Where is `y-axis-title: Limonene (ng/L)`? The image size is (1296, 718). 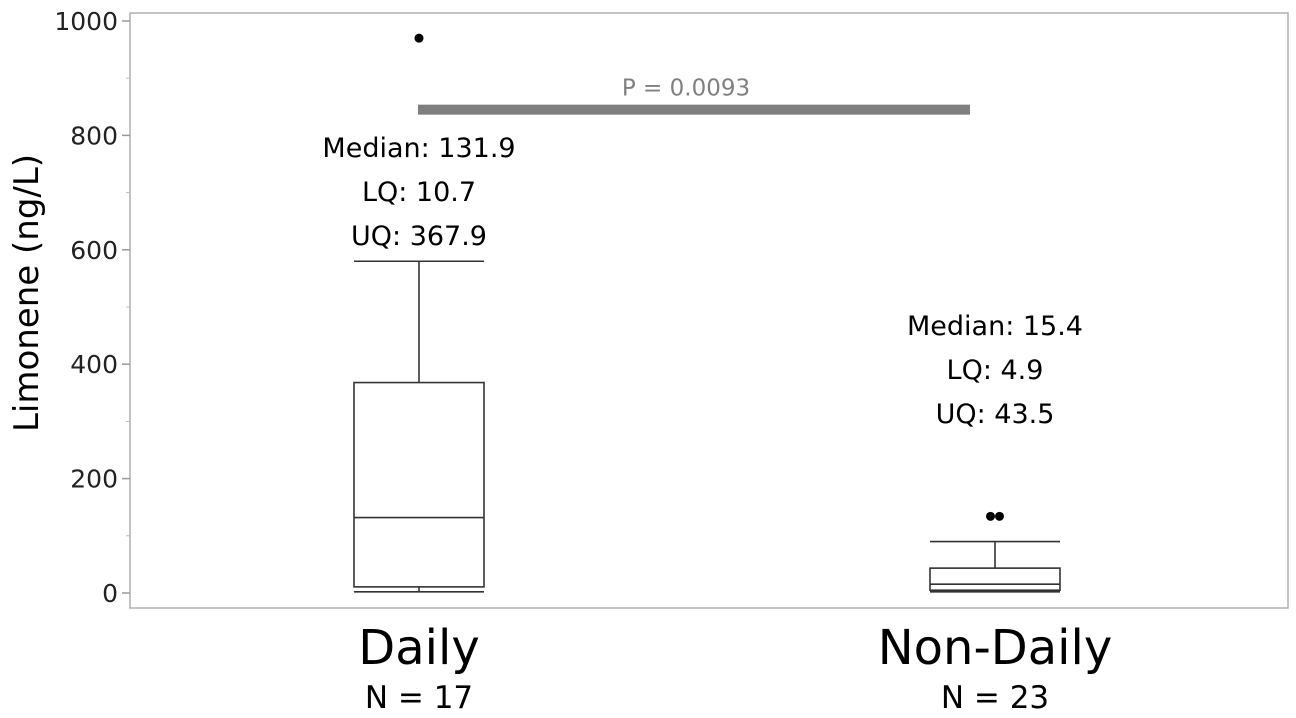
y-axis-title: Limonene (ng/L) is located at coordinates (27, 293).